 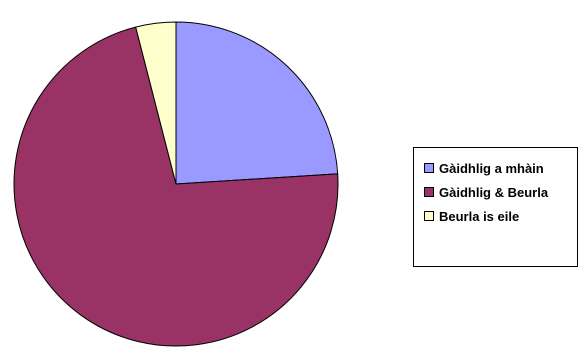 What do you see at coordinates (156, 103) in the screenshot?
I see `pie-slice-beurla-is-eile` at bounding box center [156, 103].